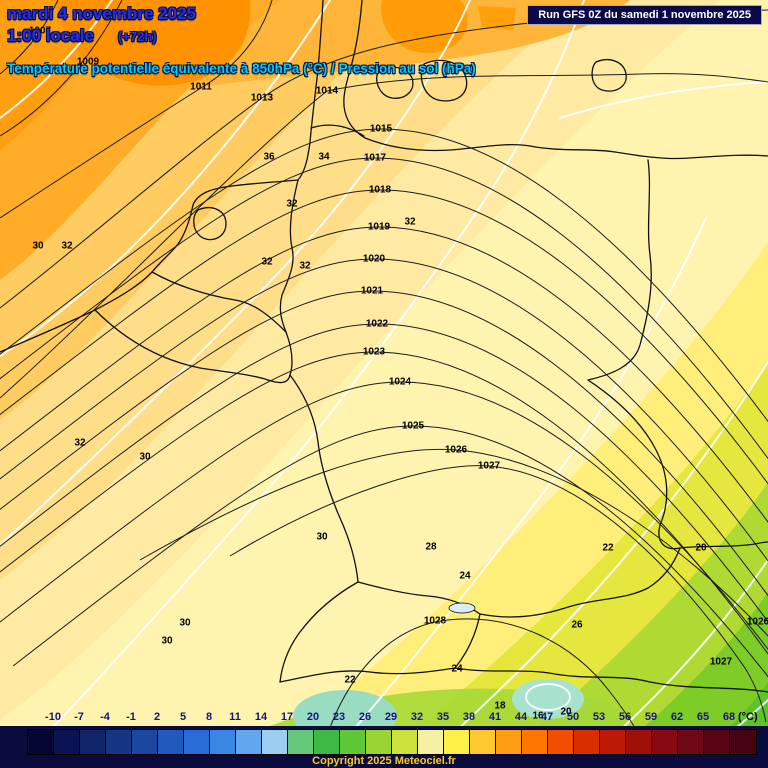  Describe the element at coordinates (365, 717) in the screenshot. I see `colorbar-tick: 26` at that location.